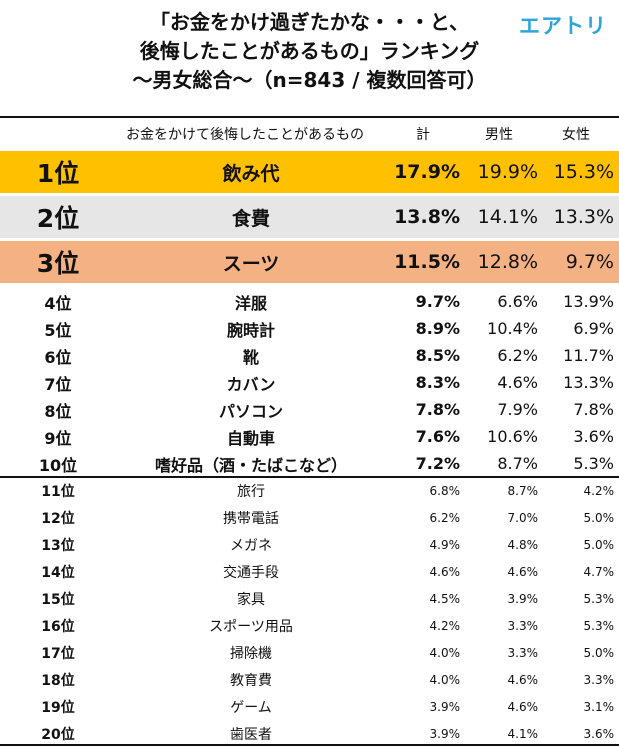 The height and width of the screenshot is (747, 619). Describe the element at coordinates (250, 357) in the screenshot. I see `item-cell: 靴` at that location.